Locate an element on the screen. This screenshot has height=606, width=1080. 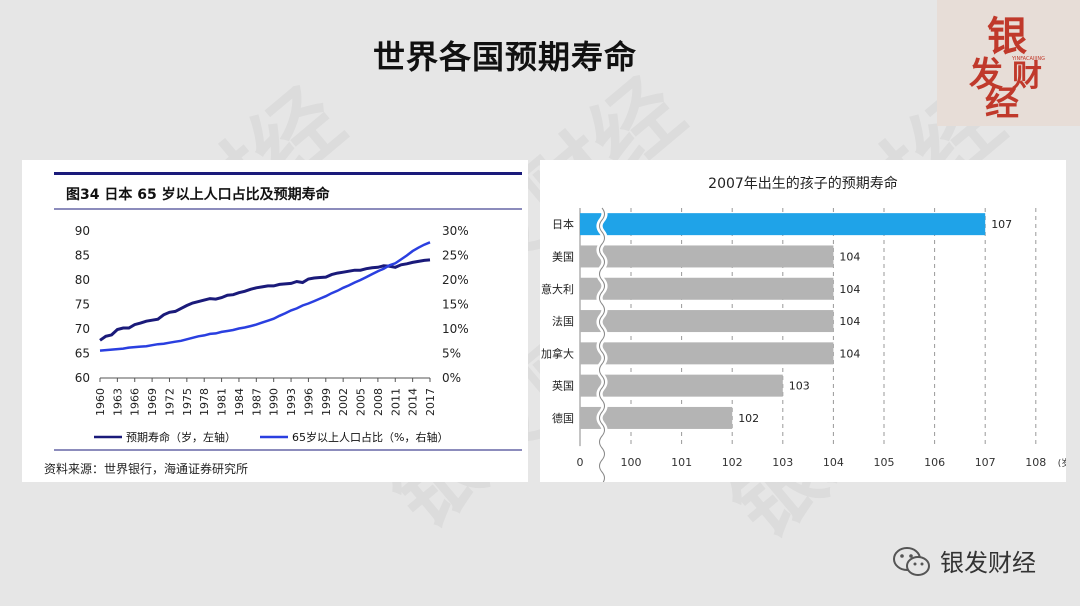
bar-value-label: 103 is located at coordinates (799, 386).